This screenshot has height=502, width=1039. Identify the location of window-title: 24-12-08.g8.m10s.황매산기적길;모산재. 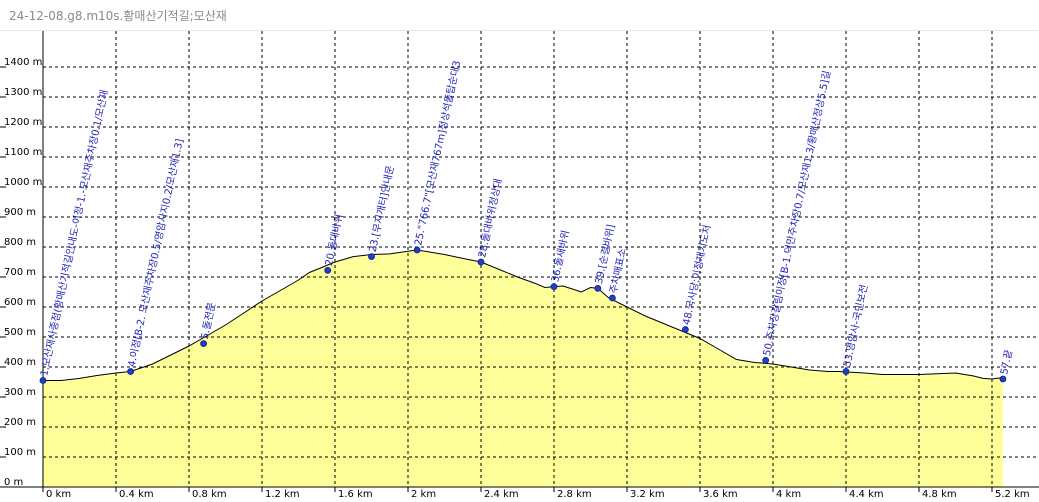
(118, 16).